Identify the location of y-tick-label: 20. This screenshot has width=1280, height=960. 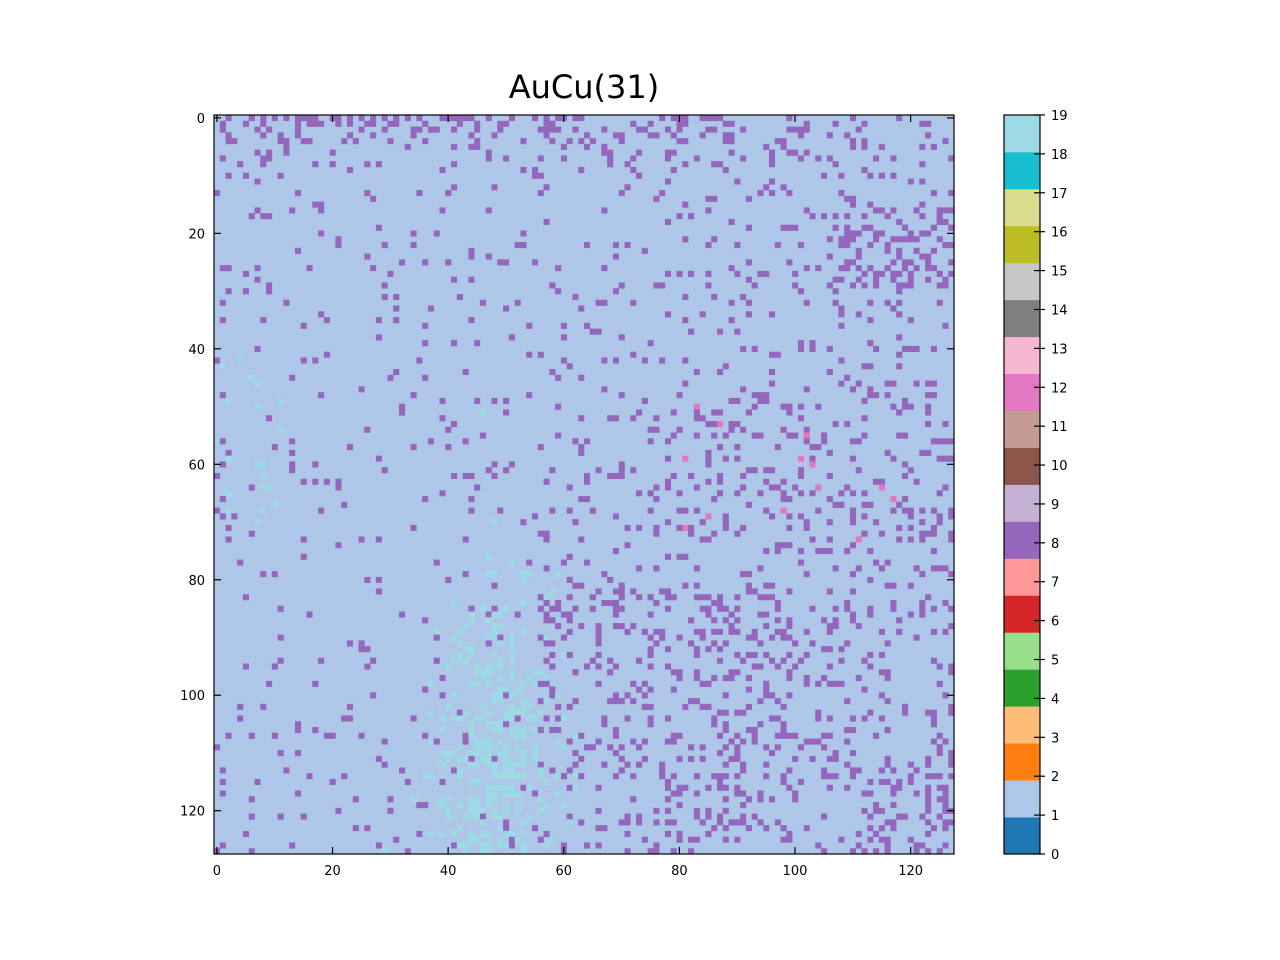
(196, 234).